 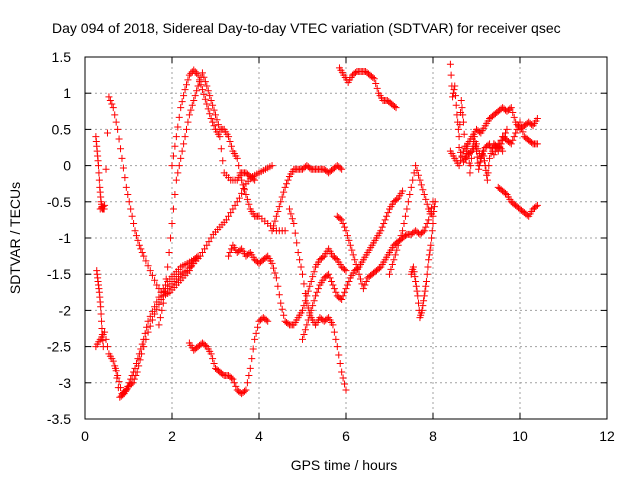 I want to click on y-tick-label: -0.5, so click(x=59, y=202).